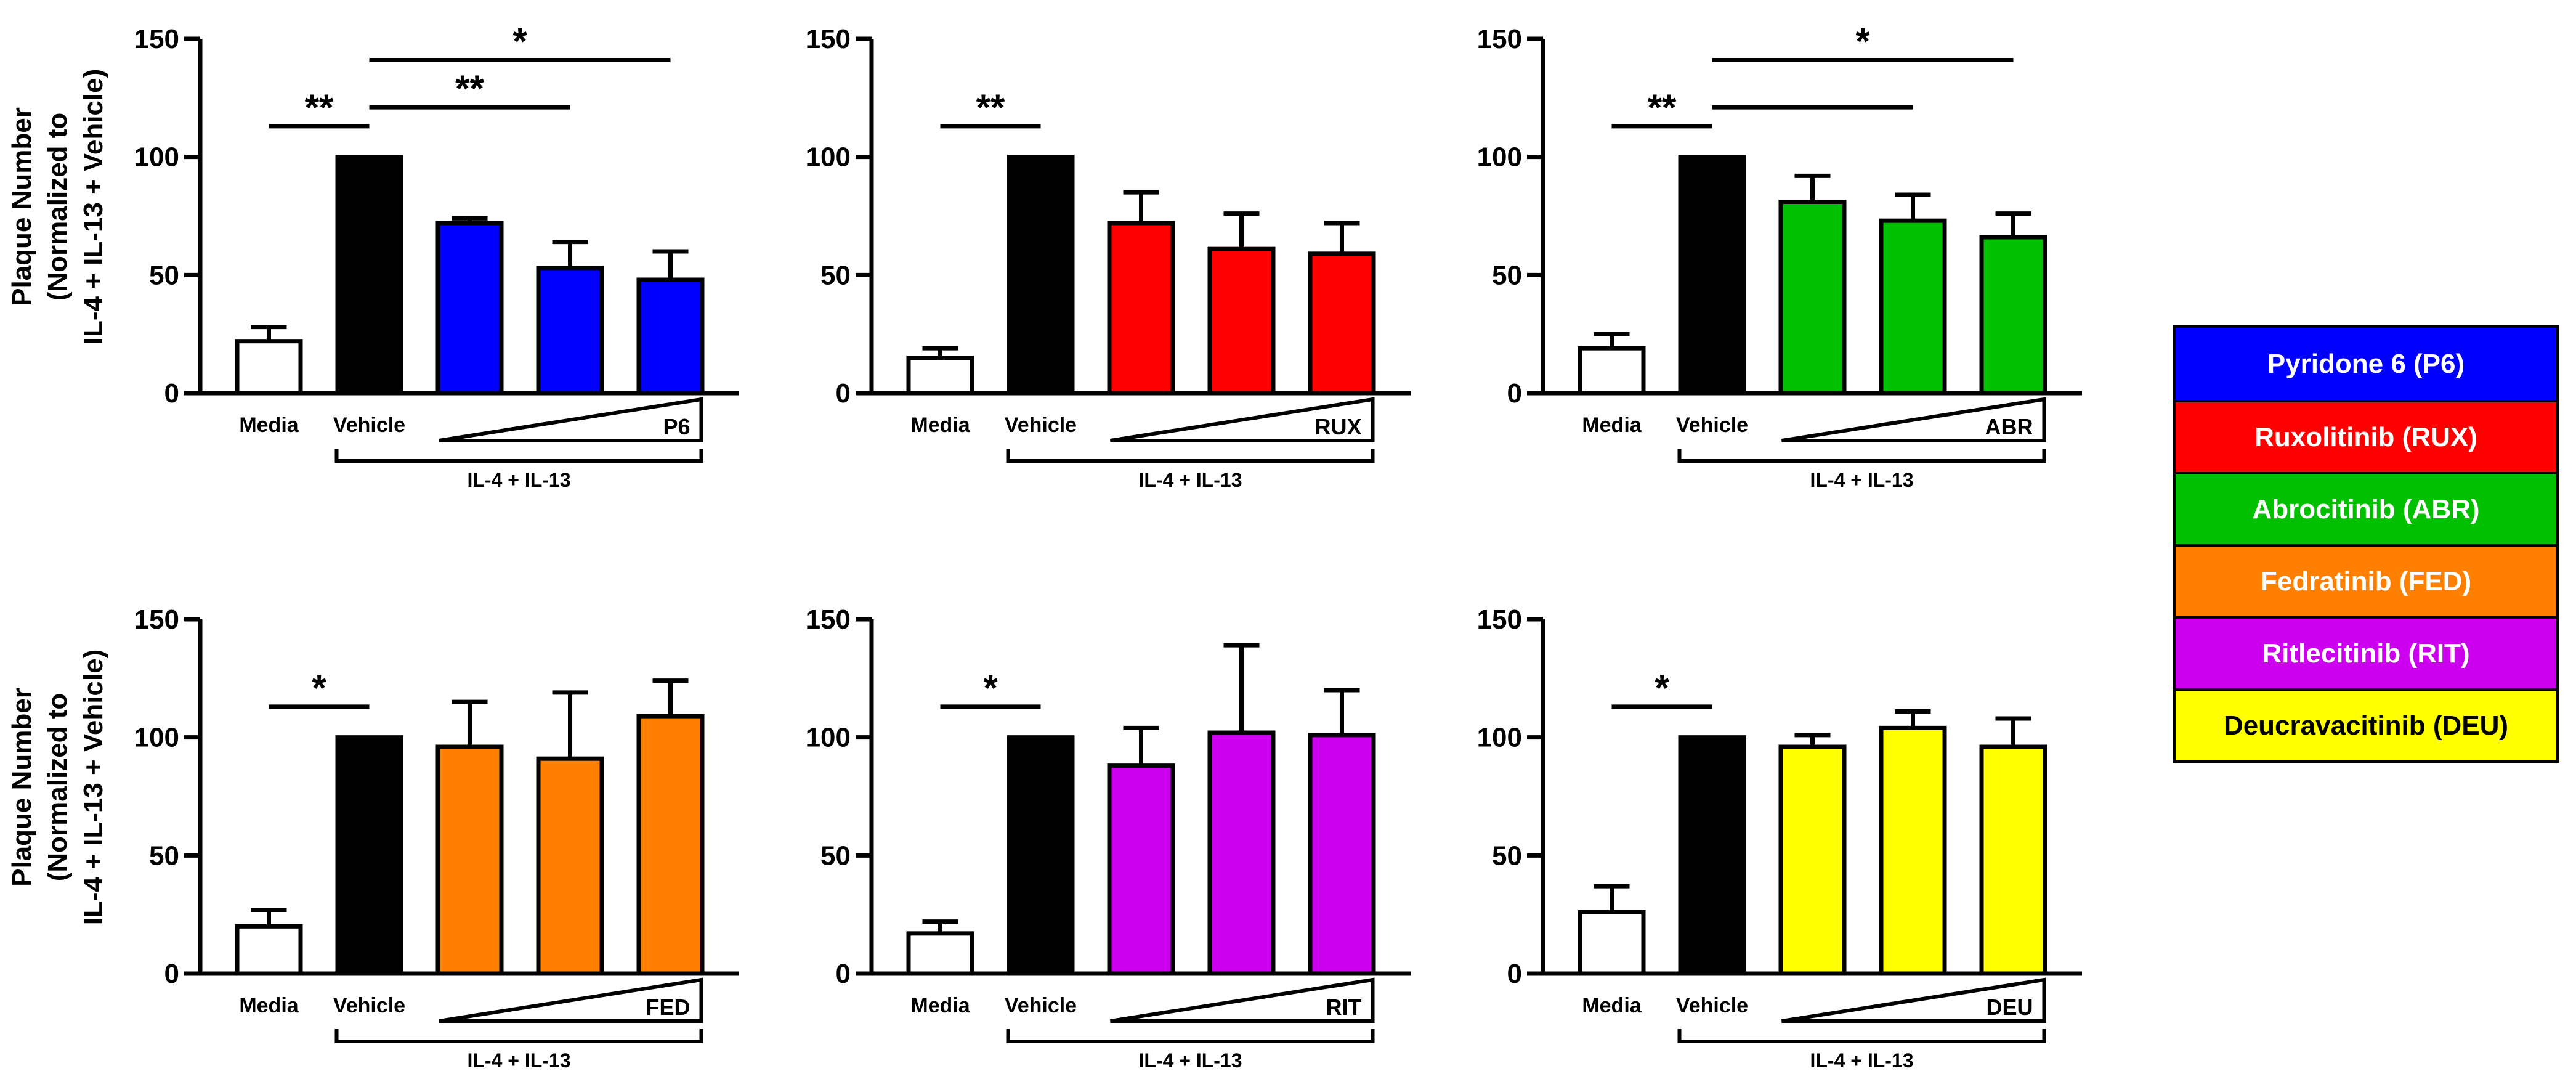  What do you see at coordinates (2013, 860) in the screenshot?
I see `bar-deu-high` at bounding box center [2013, 860].